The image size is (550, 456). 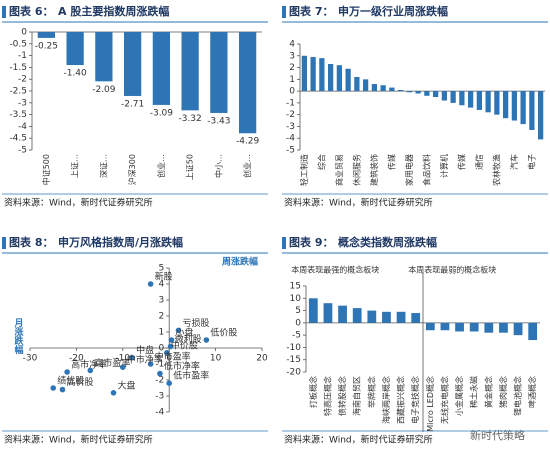 I want to click on x-tick-label: -20, so click(x=76, y=359).